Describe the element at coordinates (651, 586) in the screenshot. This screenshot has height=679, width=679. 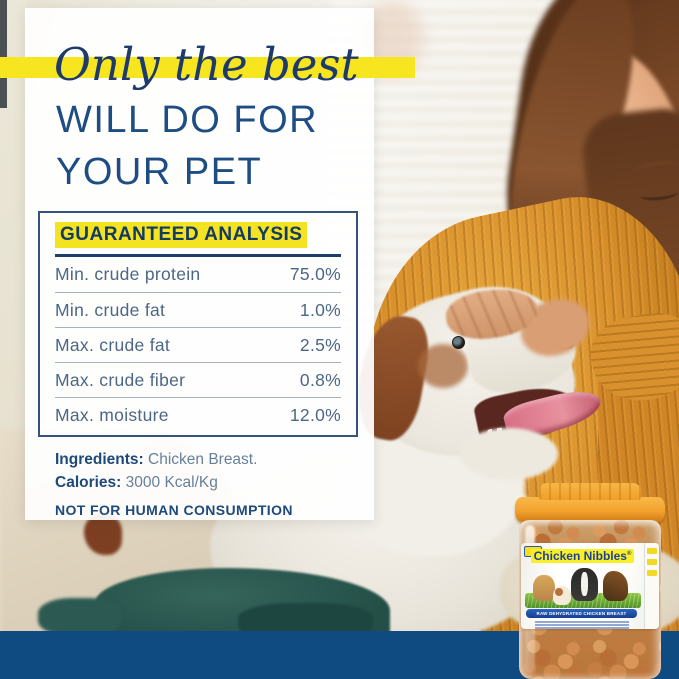
I see `label-side-panel` at that location.